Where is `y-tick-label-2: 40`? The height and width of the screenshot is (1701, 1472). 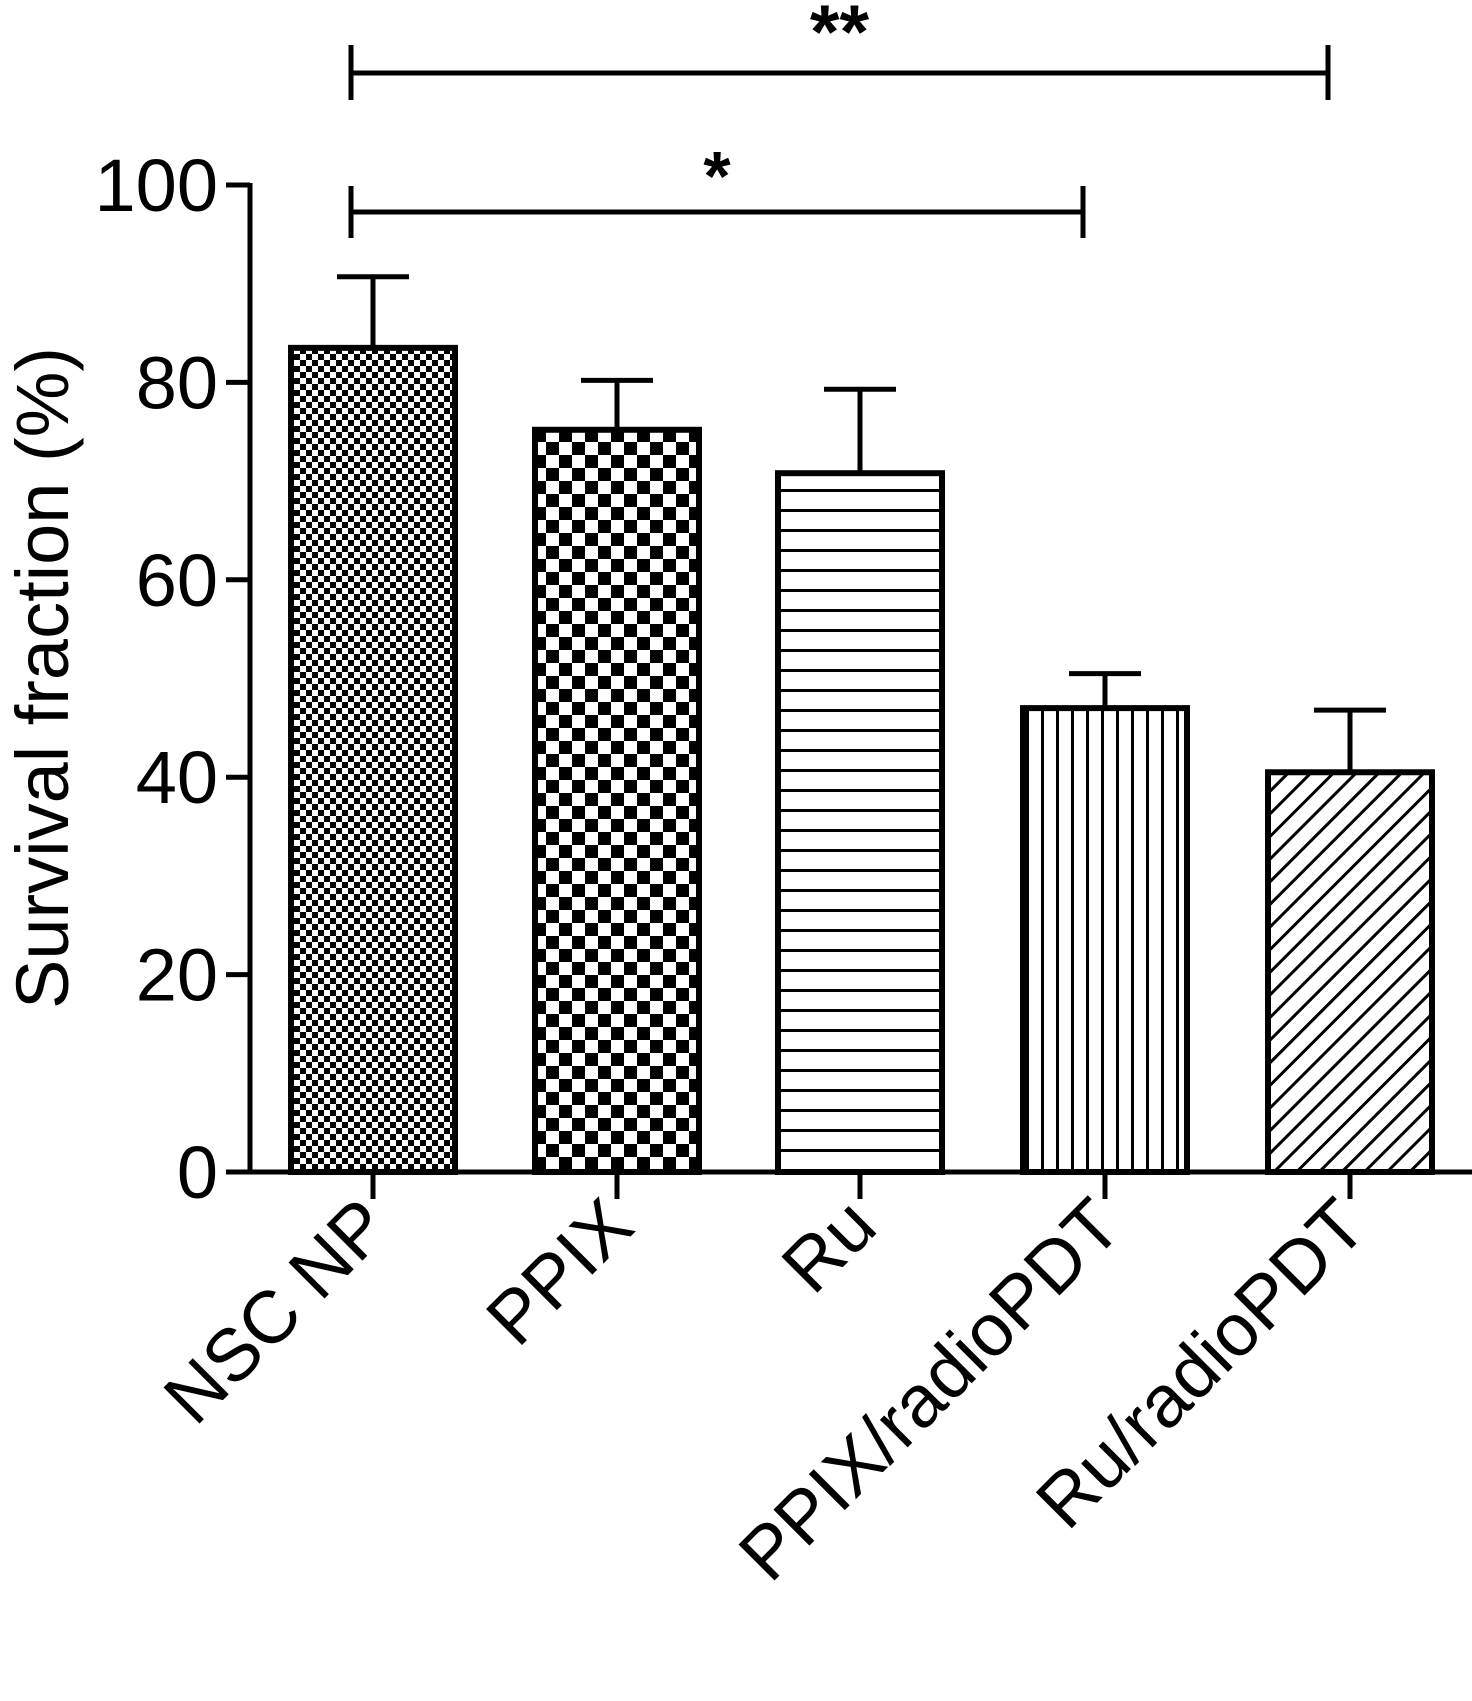
y-tick-label-2: 40 is located at coordinates (177, 777).